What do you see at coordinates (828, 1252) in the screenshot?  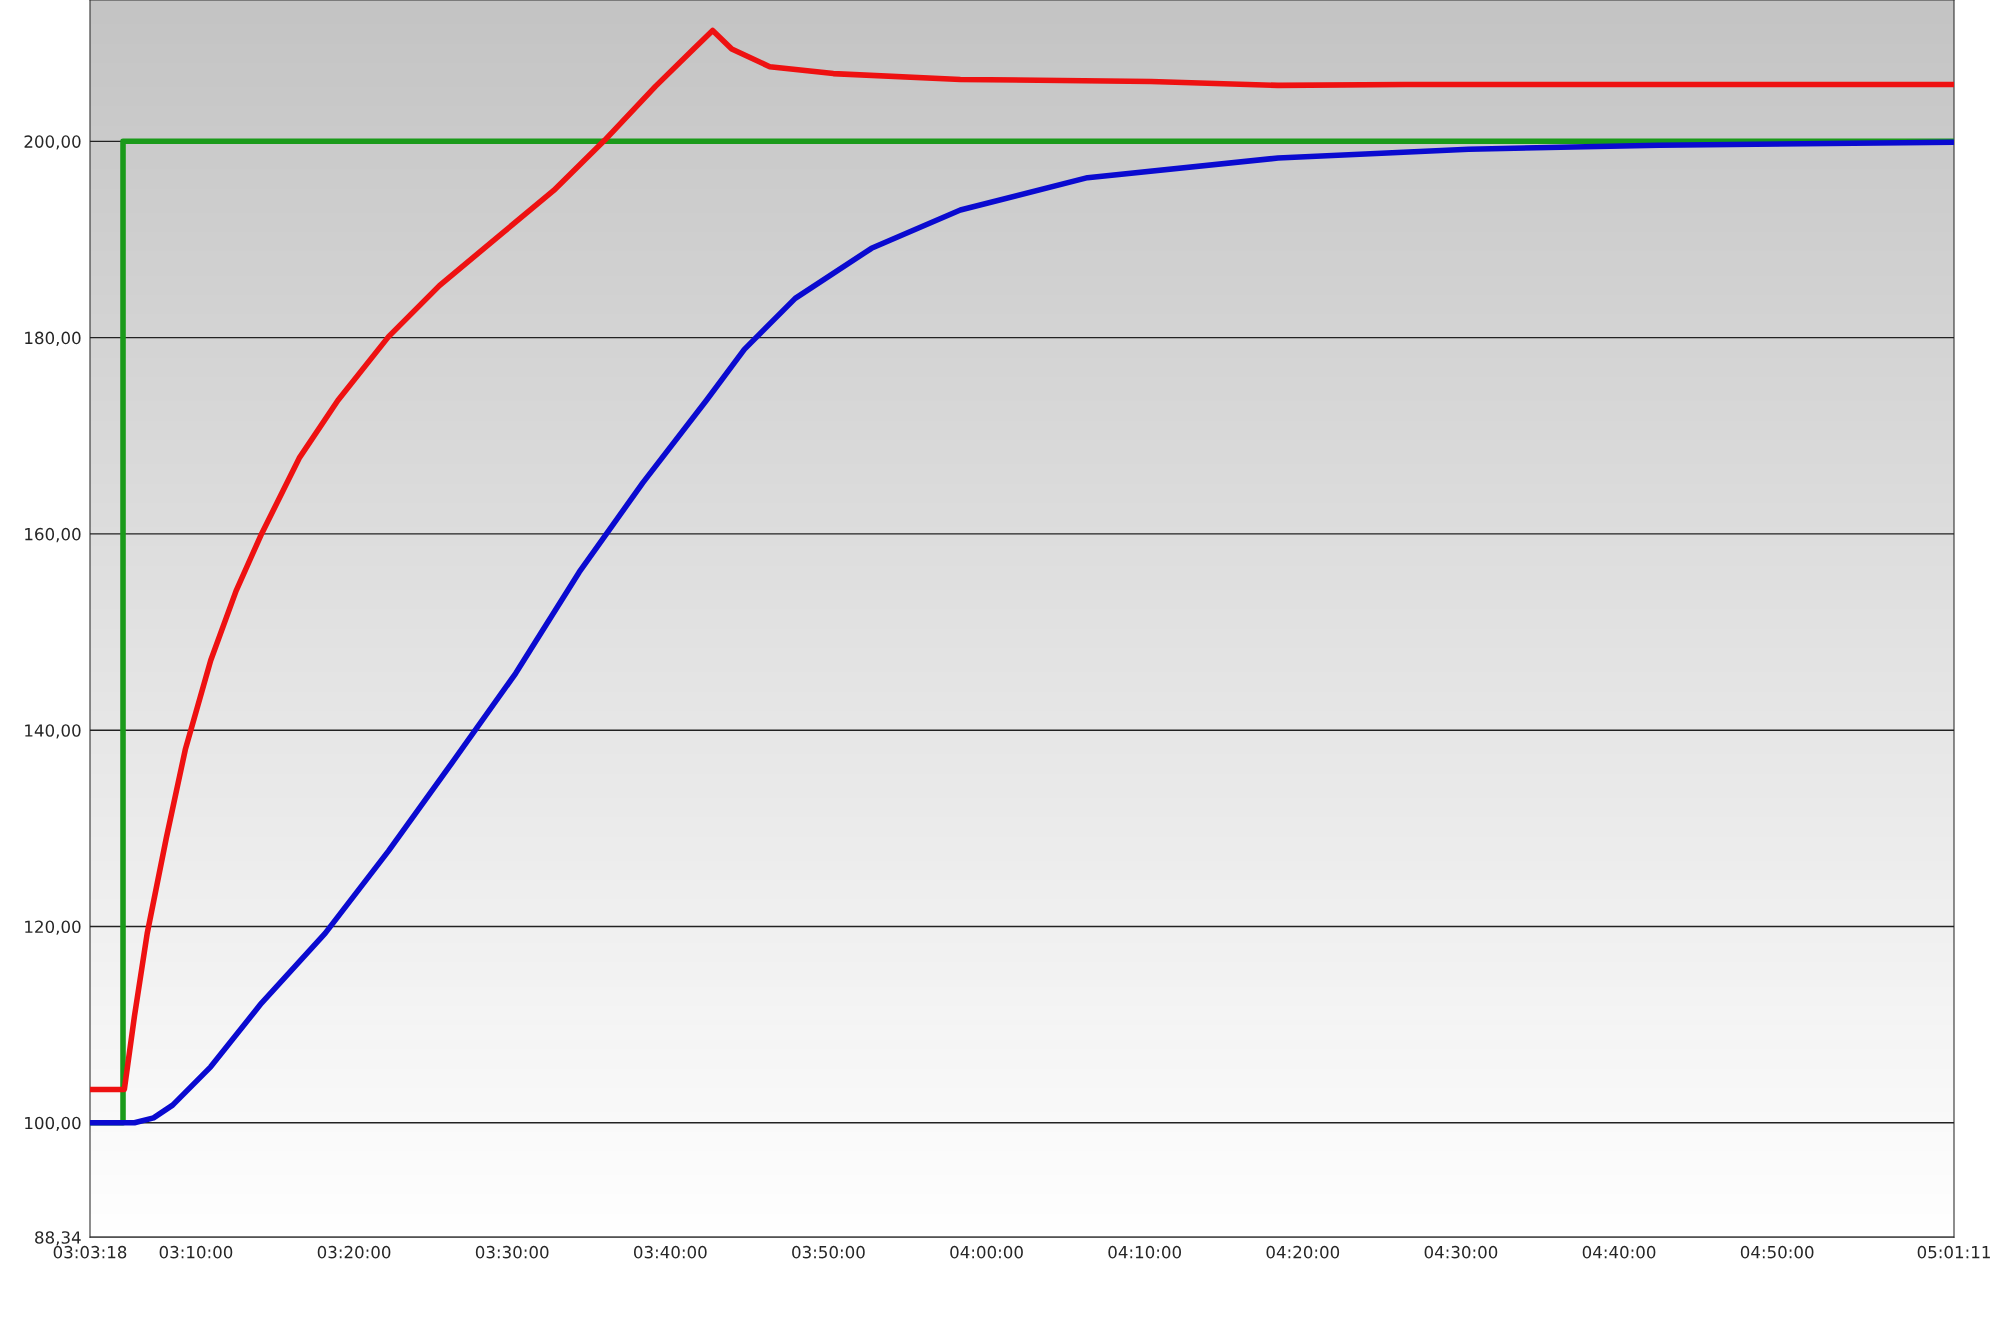 I see `x-tick-label: 03:50:00` at bounding box center [828, 1252].